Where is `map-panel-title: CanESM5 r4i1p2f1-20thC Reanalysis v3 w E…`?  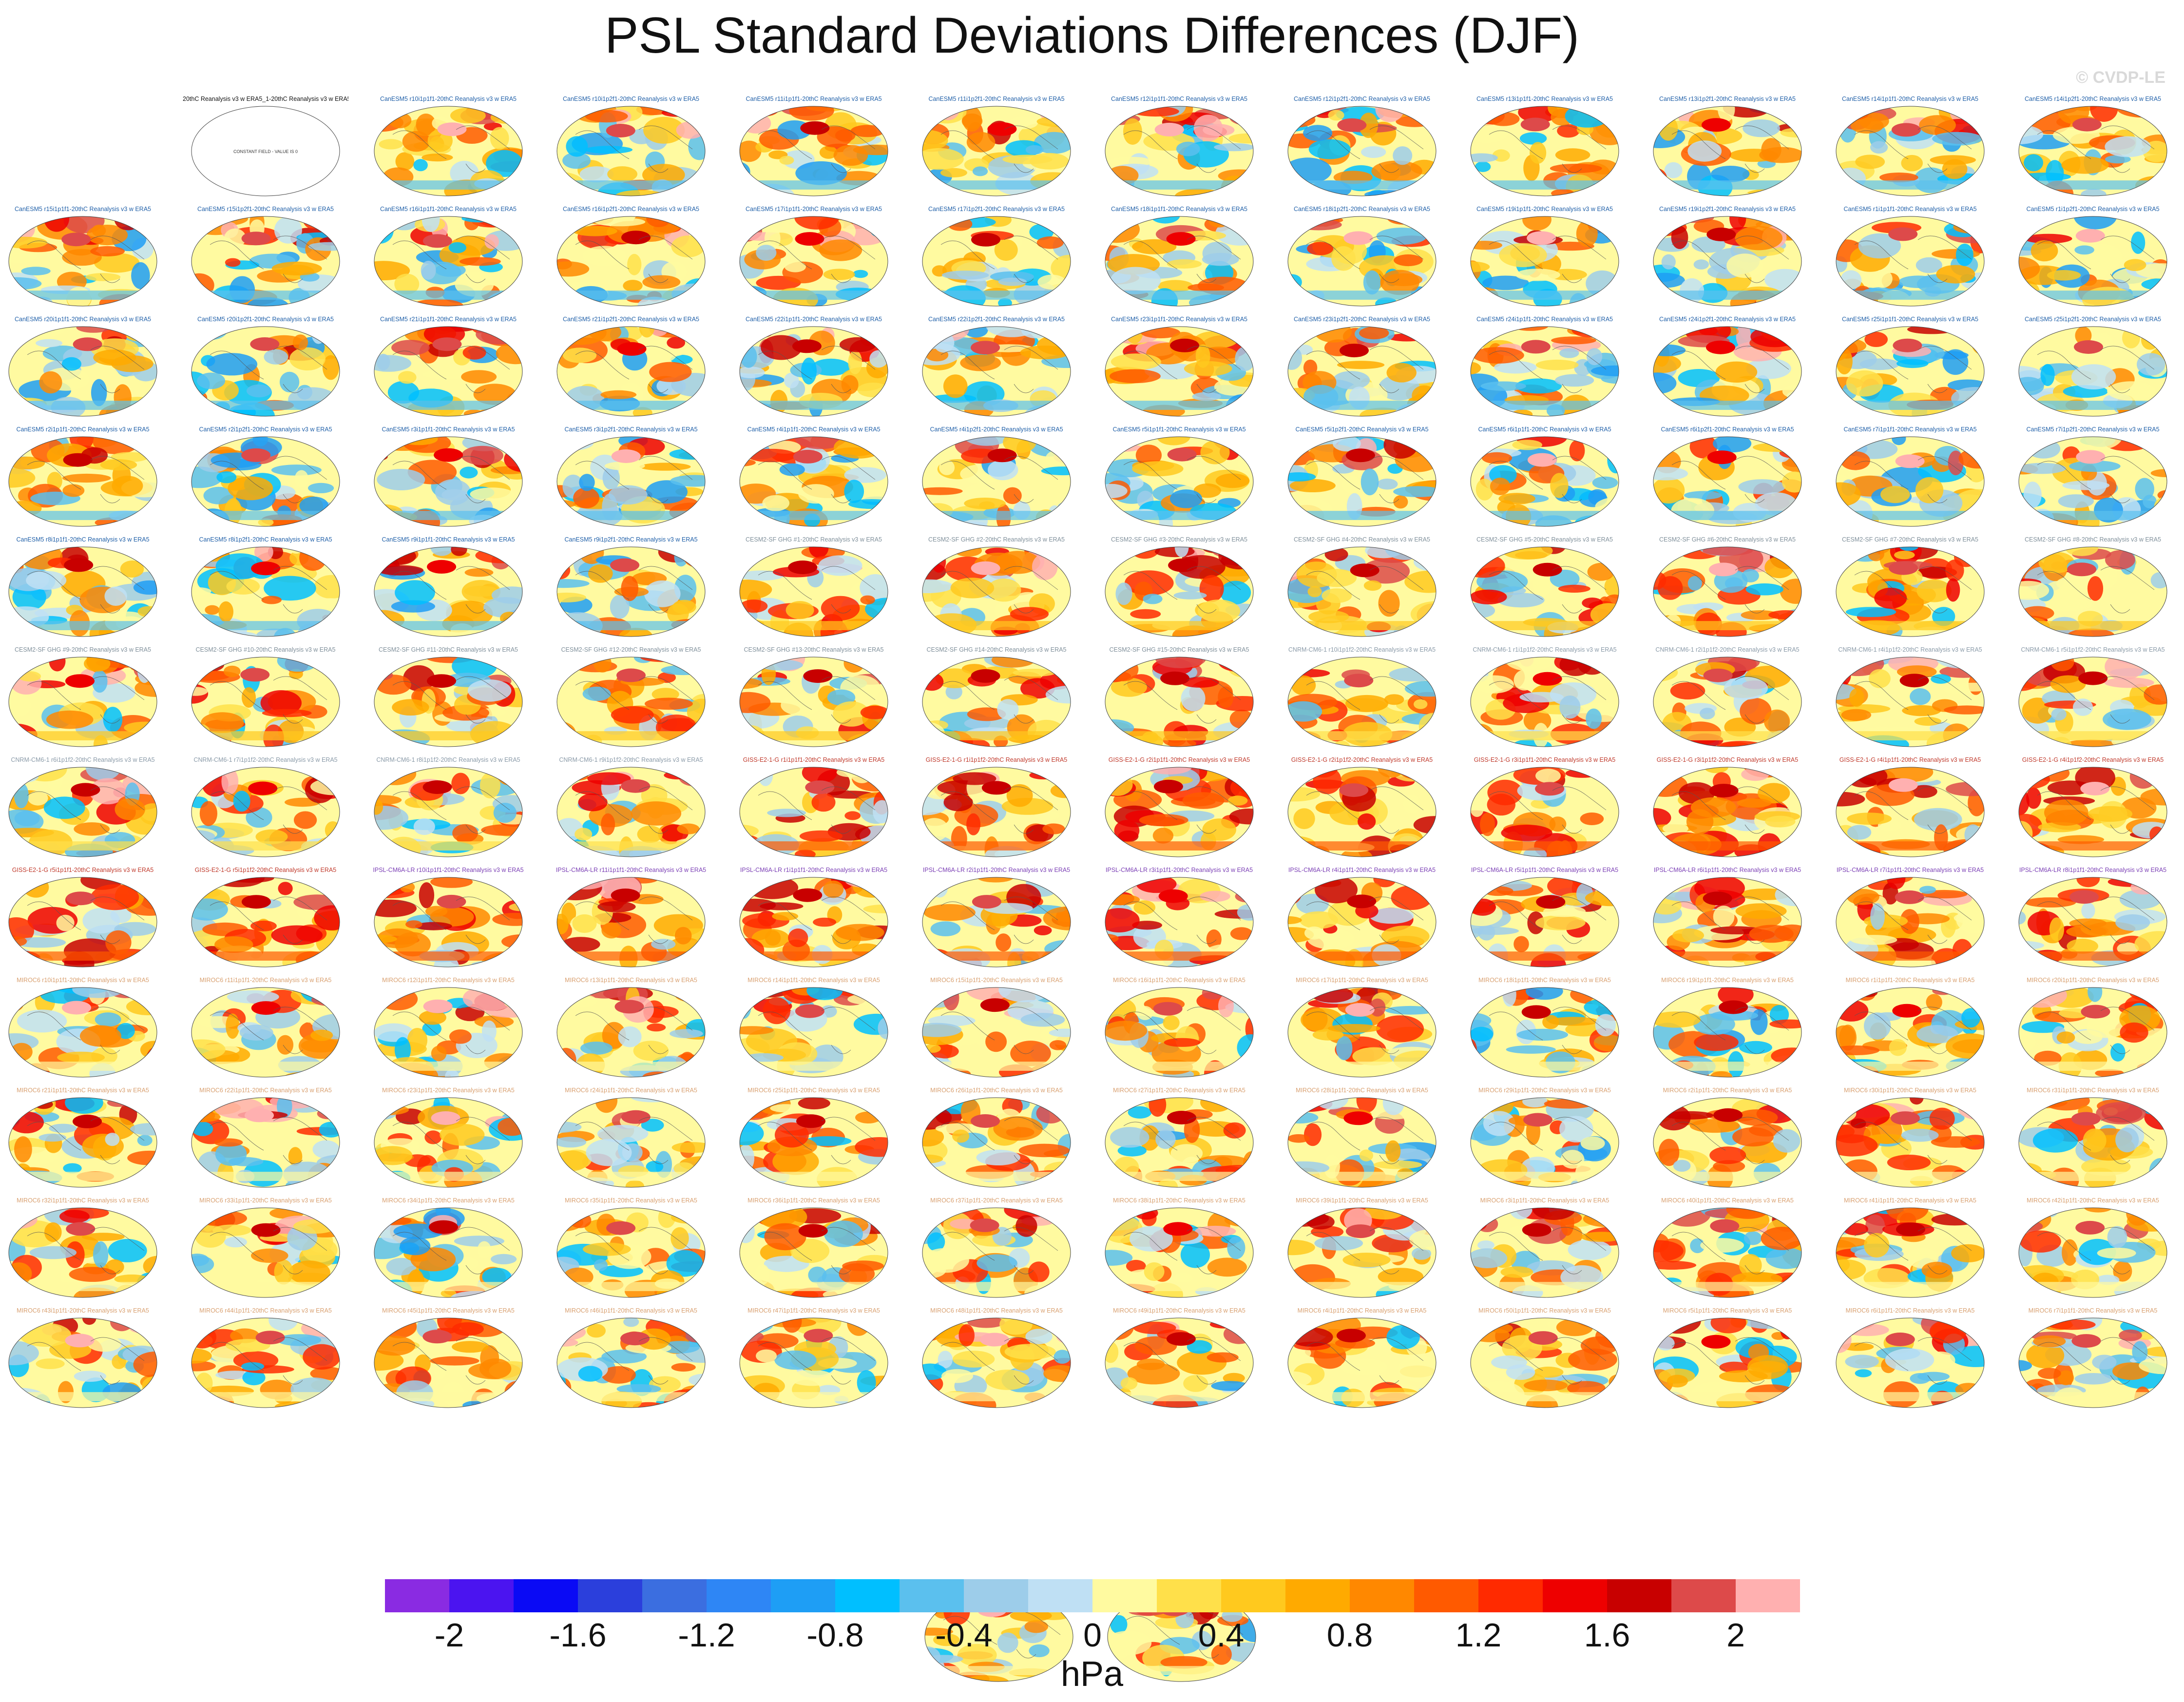
map-panel-title: CanESM5 r4i1p2f1-20thC Reanalysis v3 w E… is located at coordinates (996, 430).